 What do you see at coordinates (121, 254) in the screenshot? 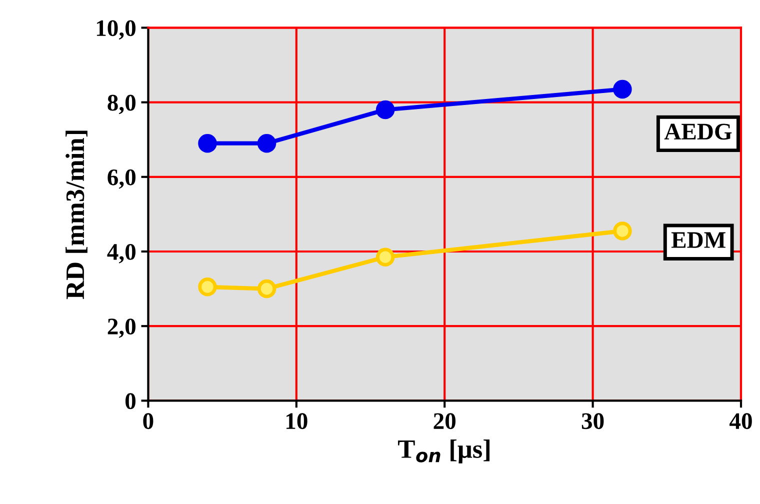
I see `y-tick-label: 4,0` at bounding box center [121, 254].